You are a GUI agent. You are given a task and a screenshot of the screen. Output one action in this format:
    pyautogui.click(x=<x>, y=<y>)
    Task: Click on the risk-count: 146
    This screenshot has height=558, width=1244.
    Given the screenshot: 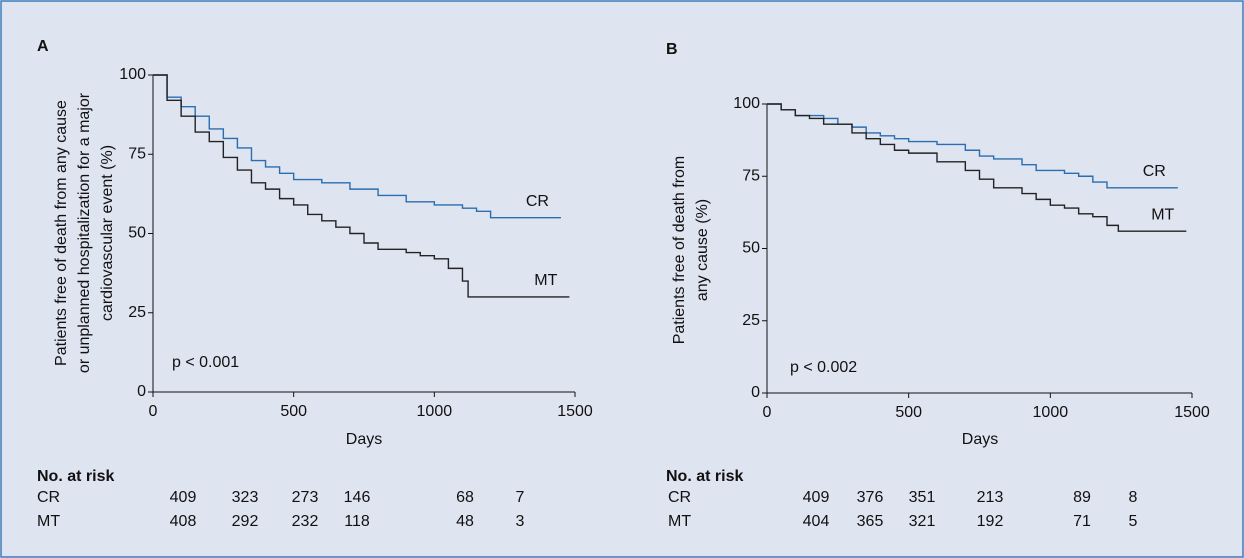 What is the action you would take?
    pyautogui.click(x=357, y=497)
    